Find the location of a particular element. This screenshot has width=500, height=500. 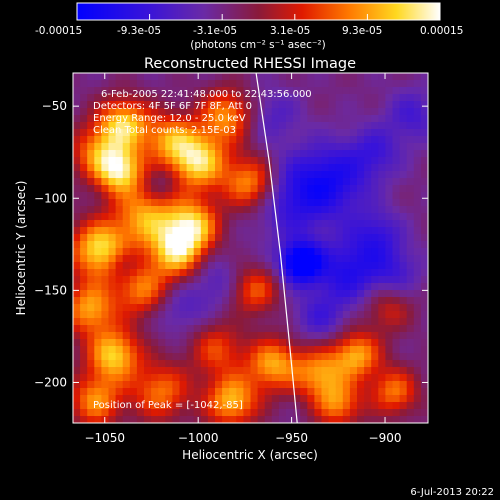

colorbar-tick-label: 9.3e-05 is located at coordinates (362, 31).